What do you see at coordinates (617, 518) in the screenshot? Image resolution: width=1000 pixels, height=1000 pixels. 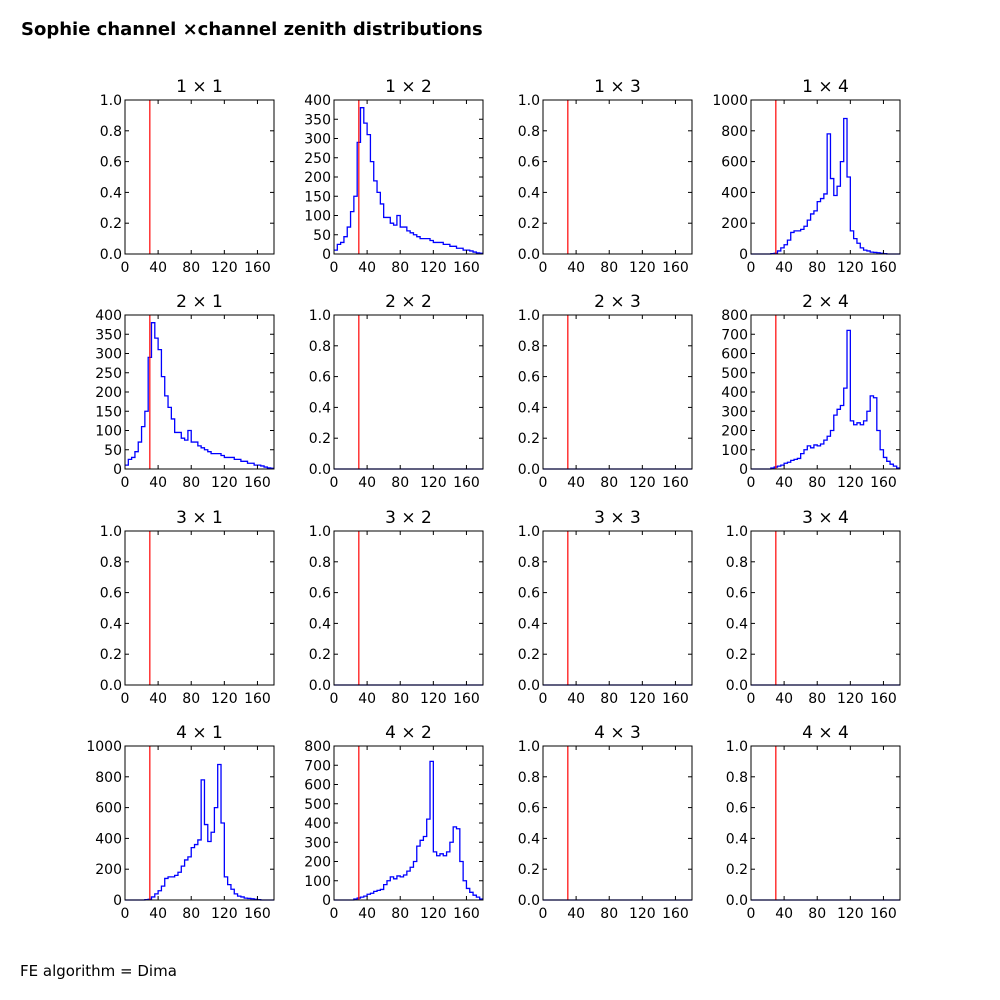 I see `subplot-title: 3 × 3` at bounding box center [617, 518].